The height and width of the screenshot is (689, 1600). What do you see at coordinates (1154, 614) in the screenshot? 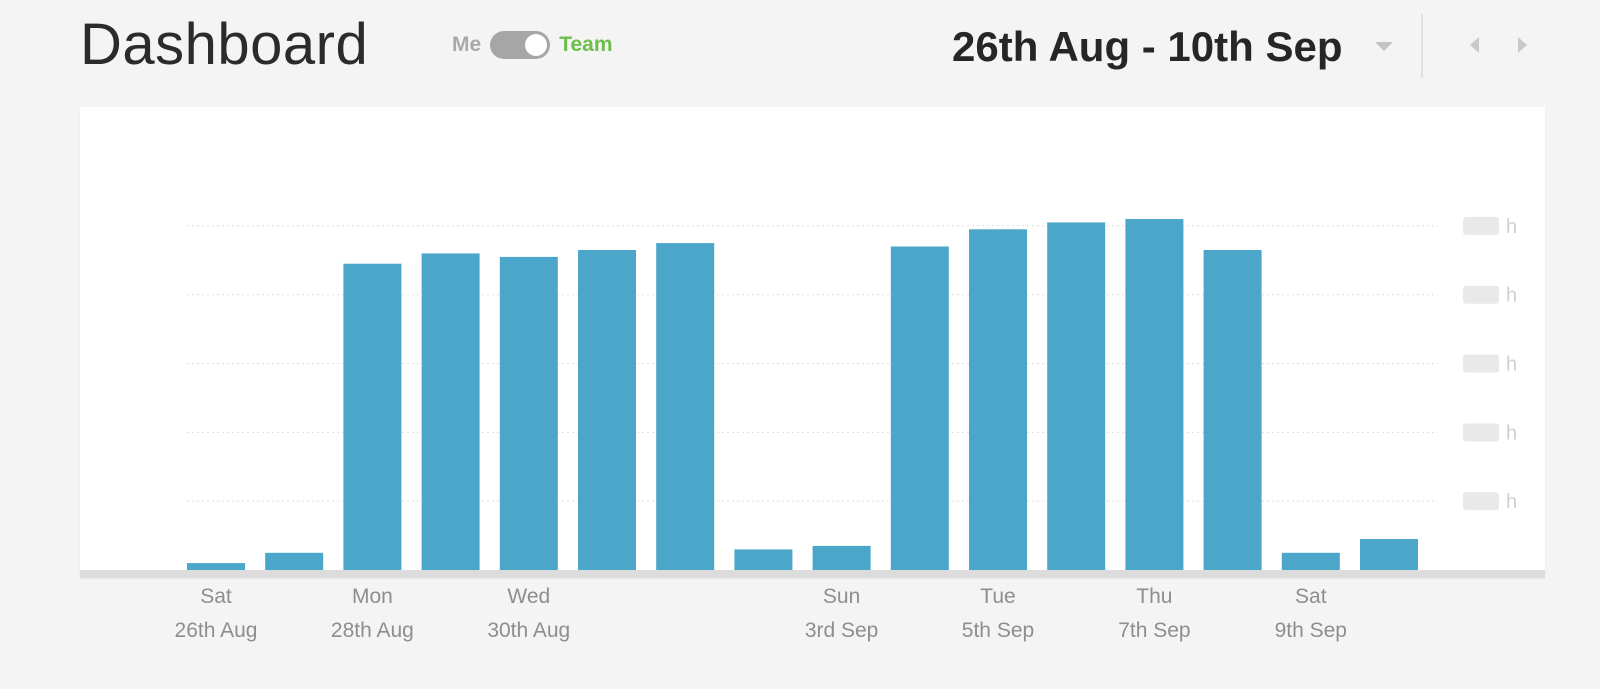
I see `x-tick-label: Thu 7th Sep` at bounding box center [1154, 614].